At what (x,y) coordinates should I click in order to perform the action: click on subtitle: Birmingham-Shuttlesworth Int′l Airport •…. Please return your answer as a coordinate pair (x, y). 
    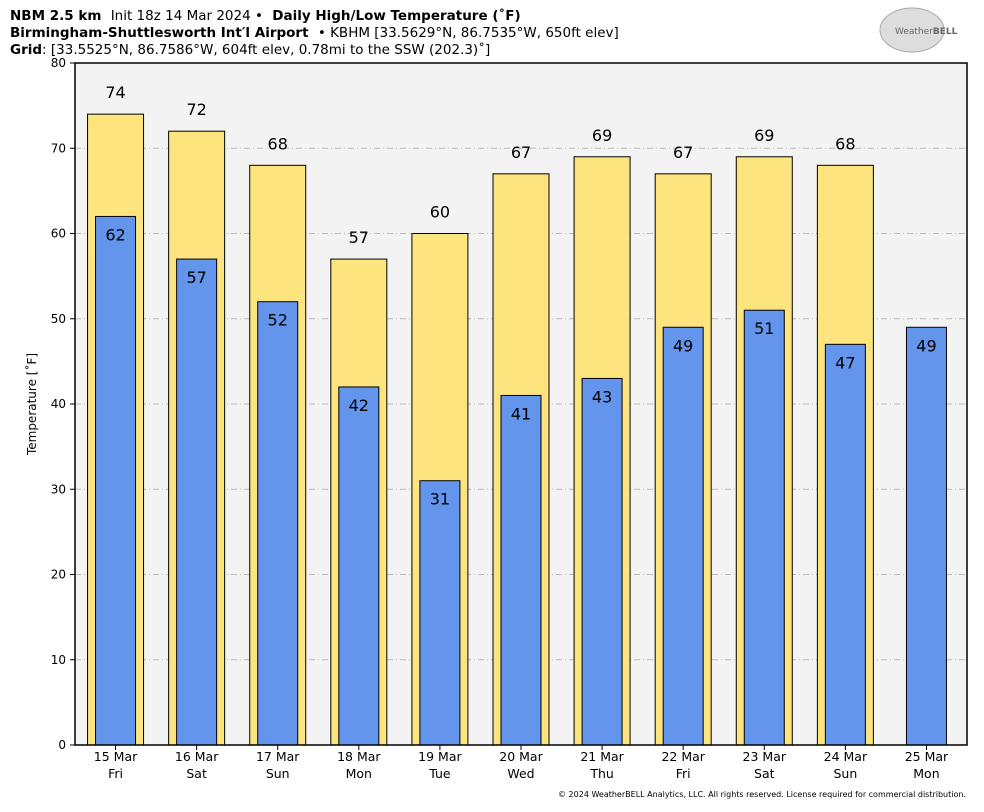
    Looking at the image, I should click on (314, 33).